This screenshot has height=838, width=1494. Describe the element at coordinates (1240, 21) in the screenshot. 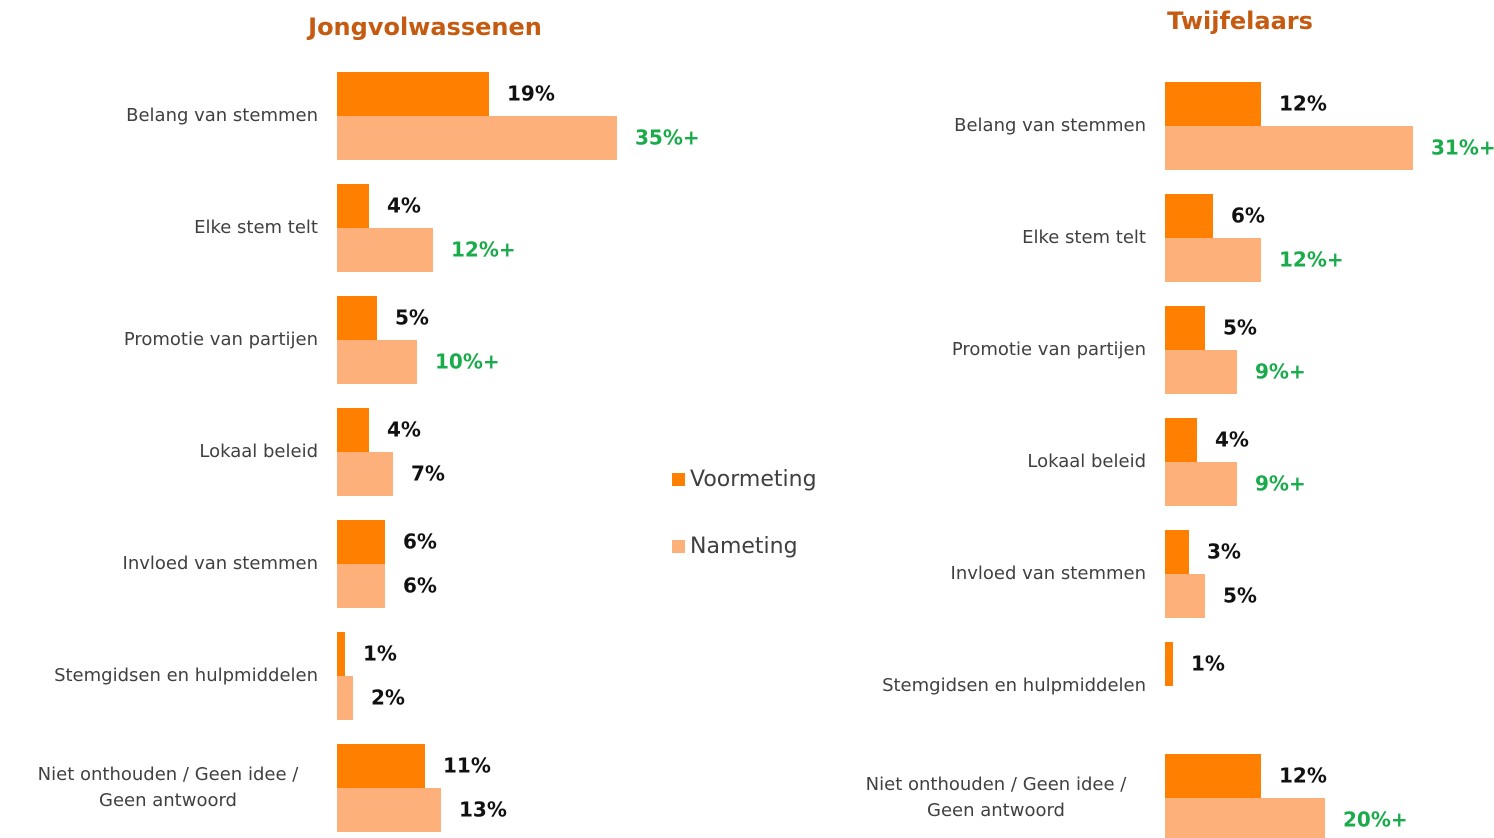

I see `chart-title: Twijfelaars` at that location.